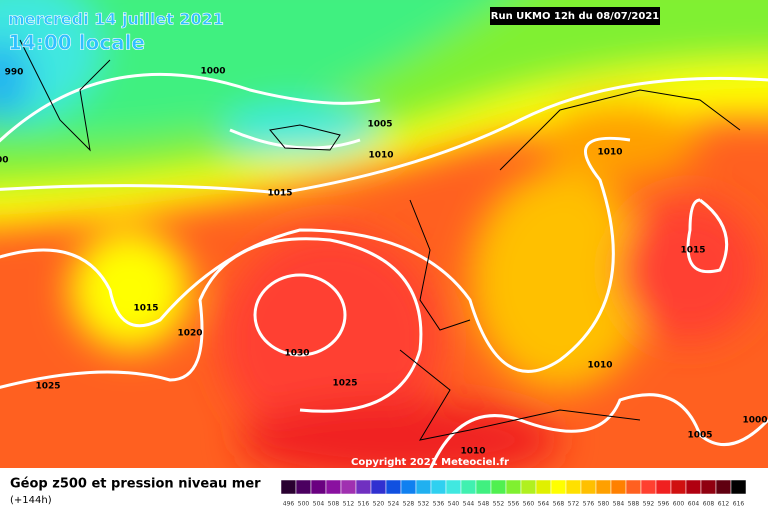 The height and width of the screenshot is (516, 768). What do you see at coordinates (499, 504) in the screenshot?
I see `colorbar-label: 552` at bounding box center [499, 504].